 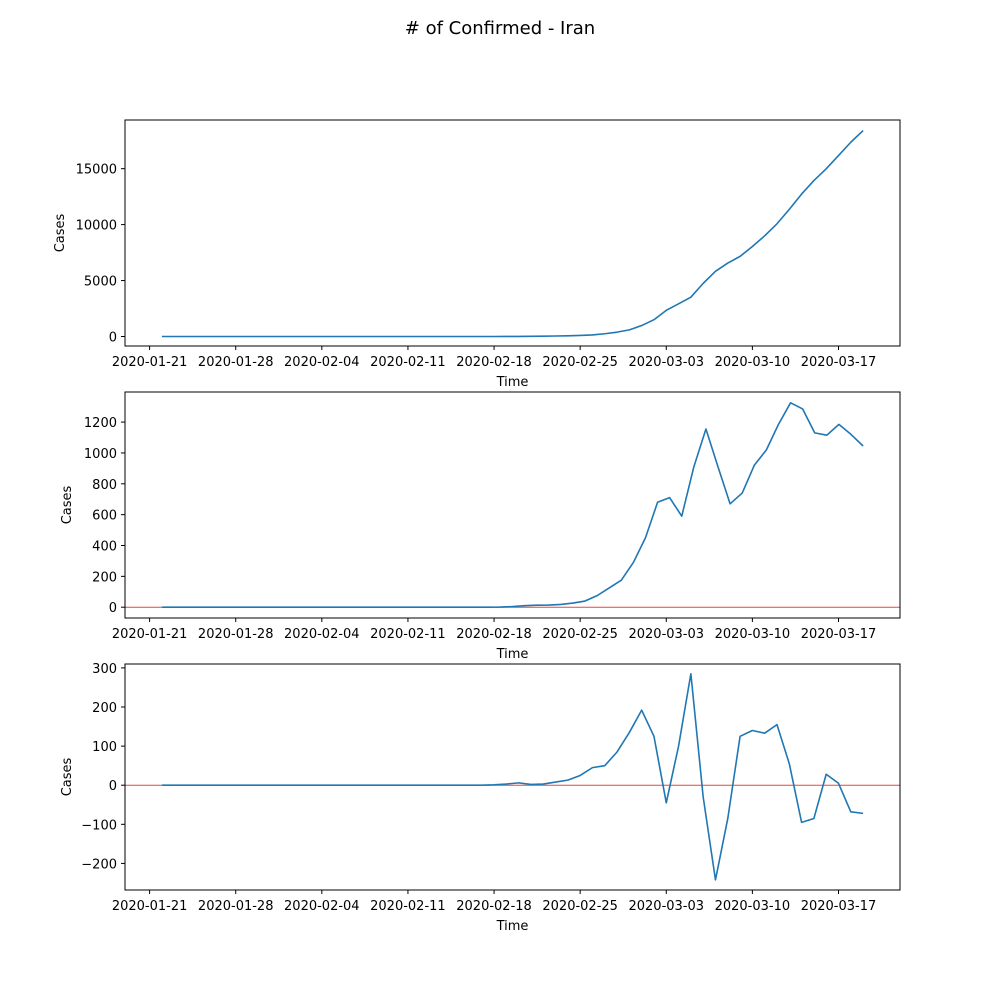 What do you see at coordinates (104, 669) in the screenshot?
I see `y-tick-label: 300` at bounding box center [104, 669].